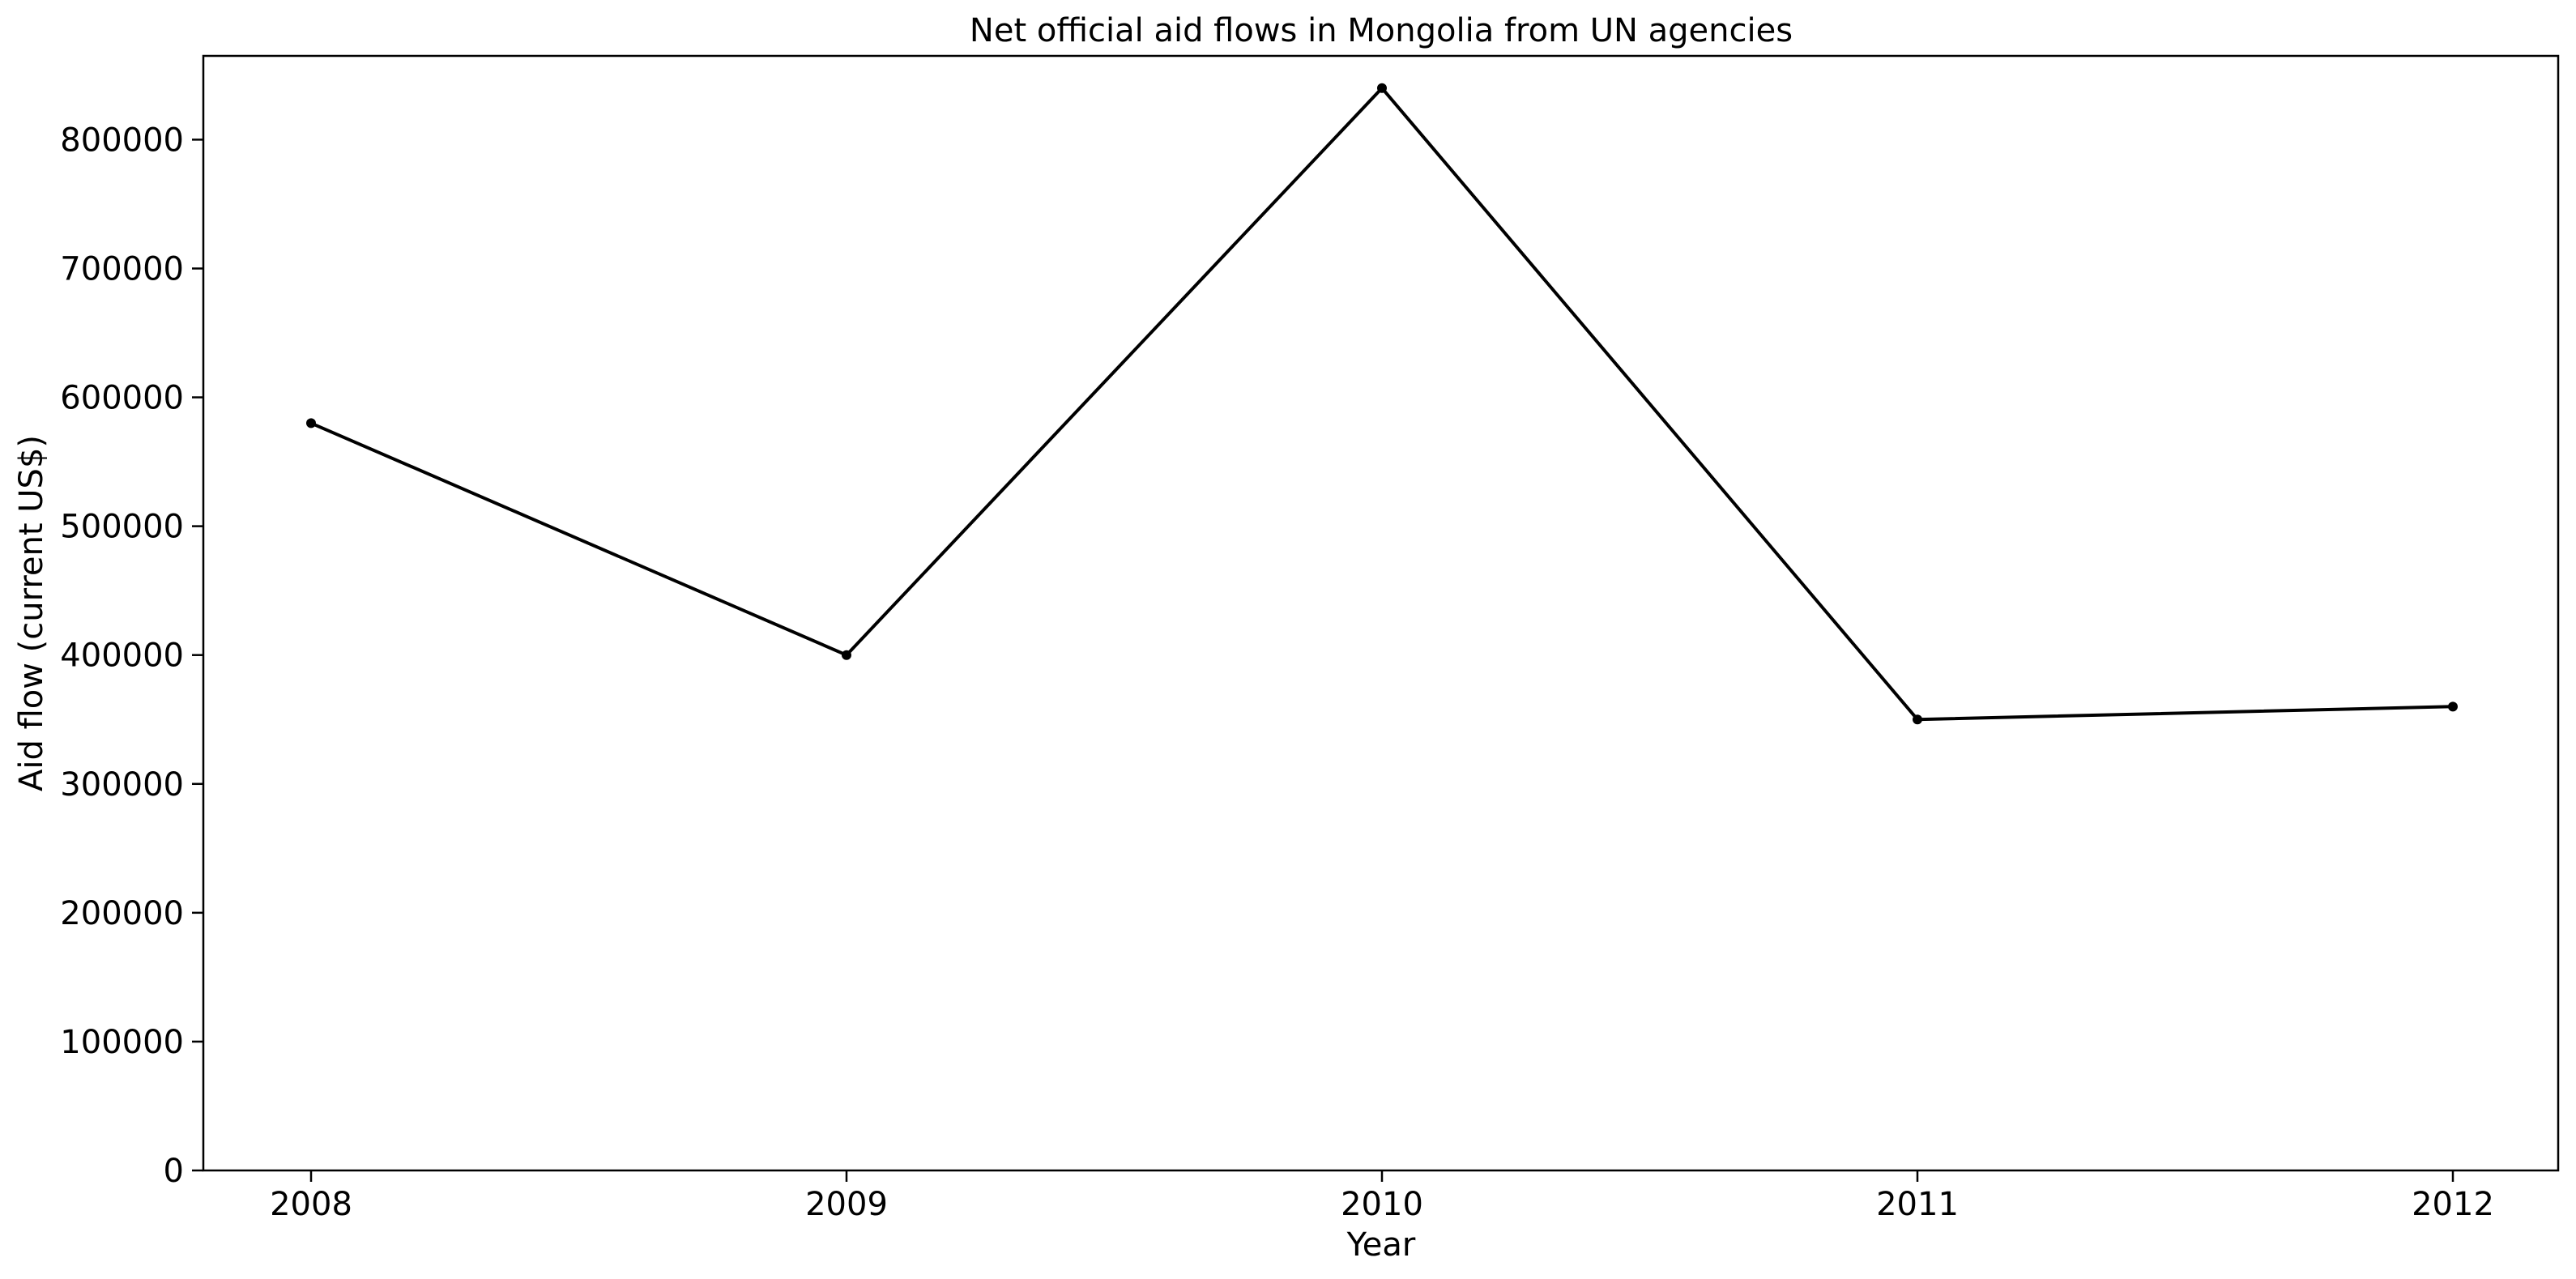  I want to click on x-tick-label: 2008, so click(311, 1204).